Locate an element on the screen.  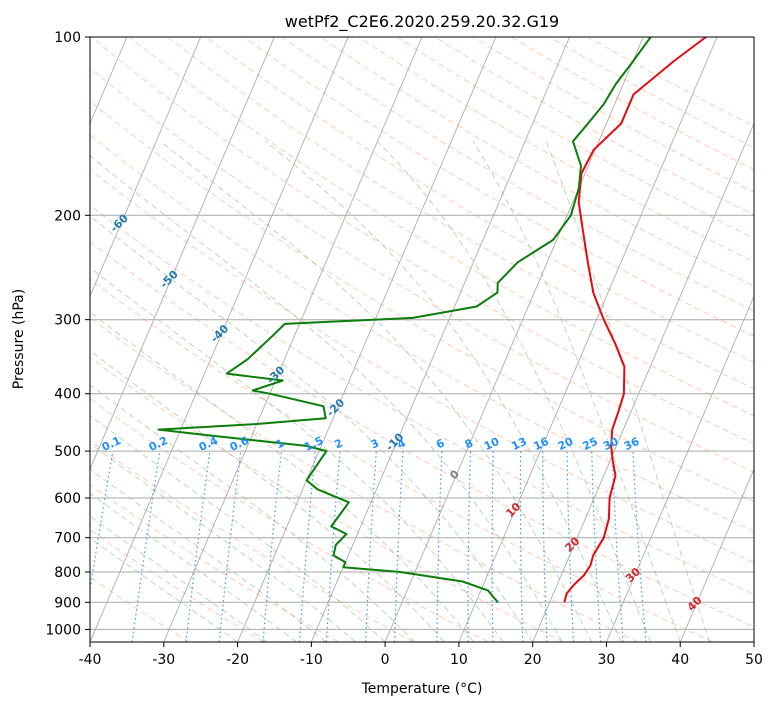
y-tick-label: 500 is located at coordinates (67, 452).